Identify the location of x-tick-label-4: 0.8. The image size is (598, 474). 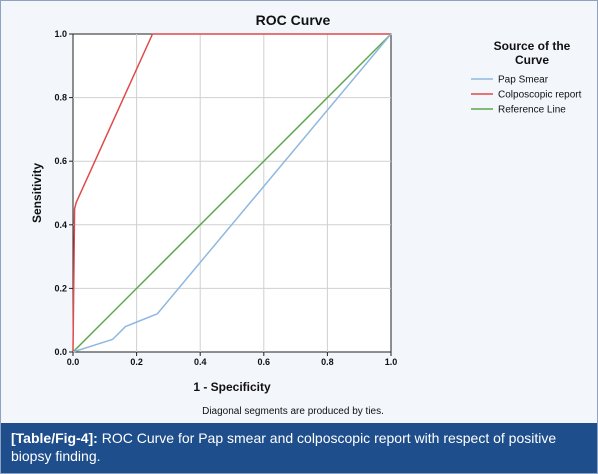
(327, 362).